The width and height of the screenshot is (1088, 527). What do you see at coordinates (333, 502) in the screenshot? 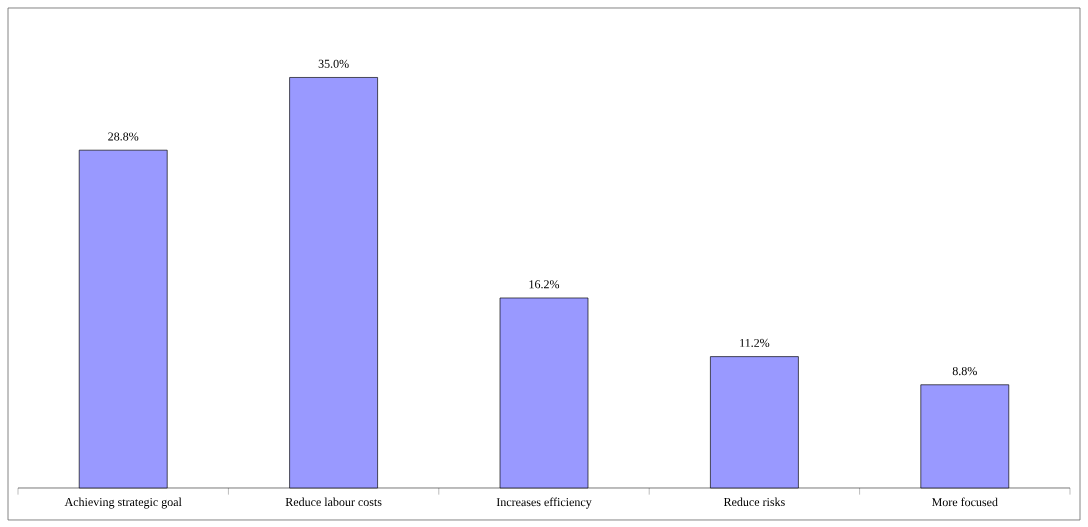
I see `x-tick-label: Reduce labour costs` at bounding box center [333, 502].